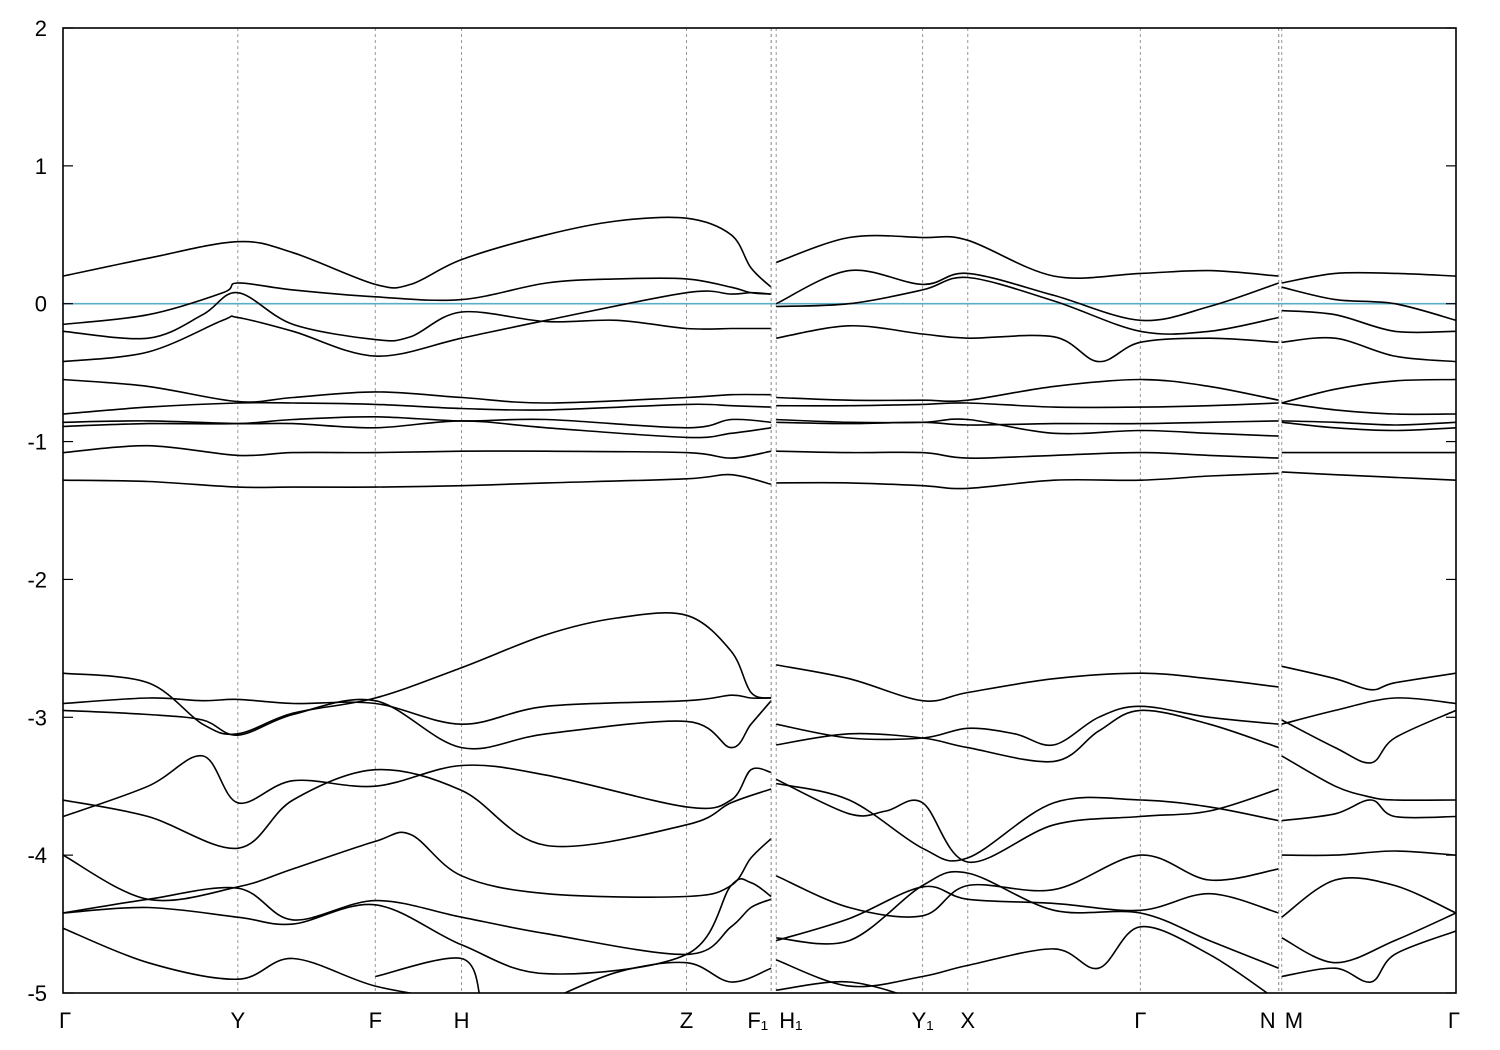  I want to click on ytick-label-6: -4, so click(37, 855).